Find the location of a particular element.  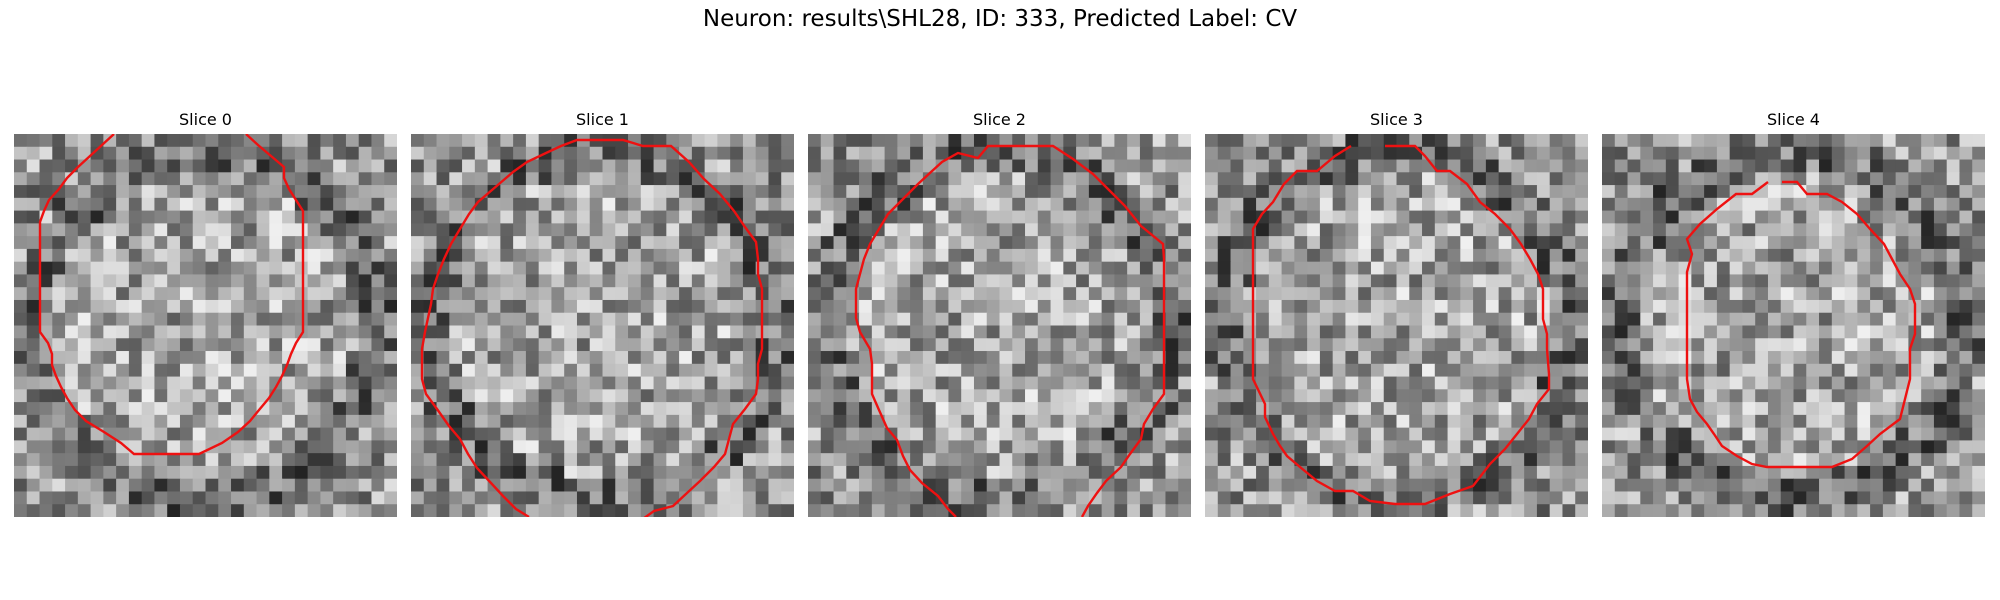

slice-panel-2: Slice 2 is located at coordinates (999, 312).